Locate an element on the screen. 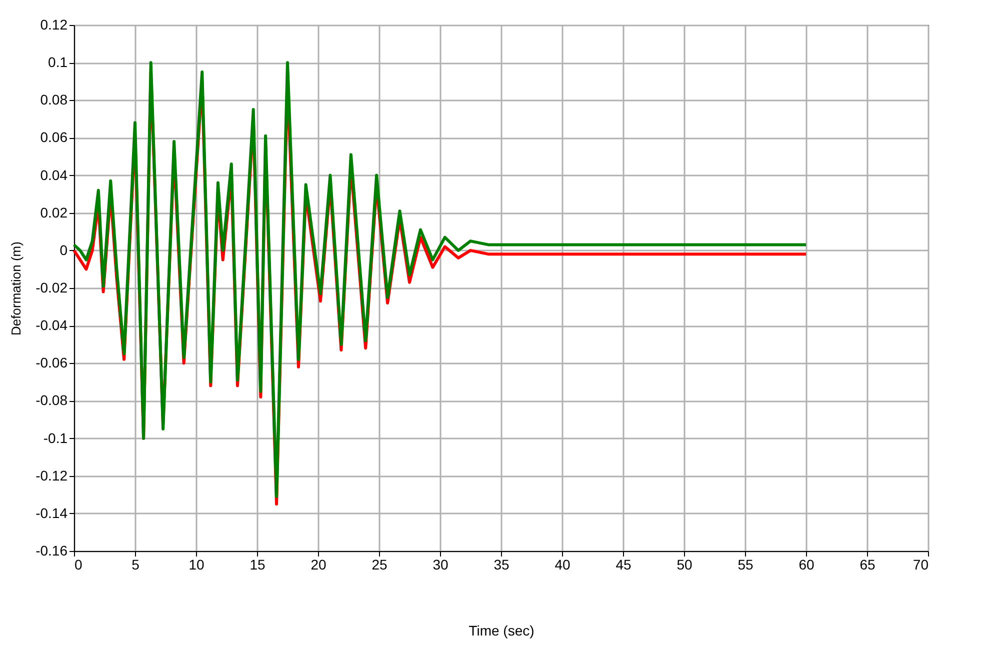 This screenshot has height=651, width=994. y-tick-label: 0.06 is located at coordinates (54, 137).